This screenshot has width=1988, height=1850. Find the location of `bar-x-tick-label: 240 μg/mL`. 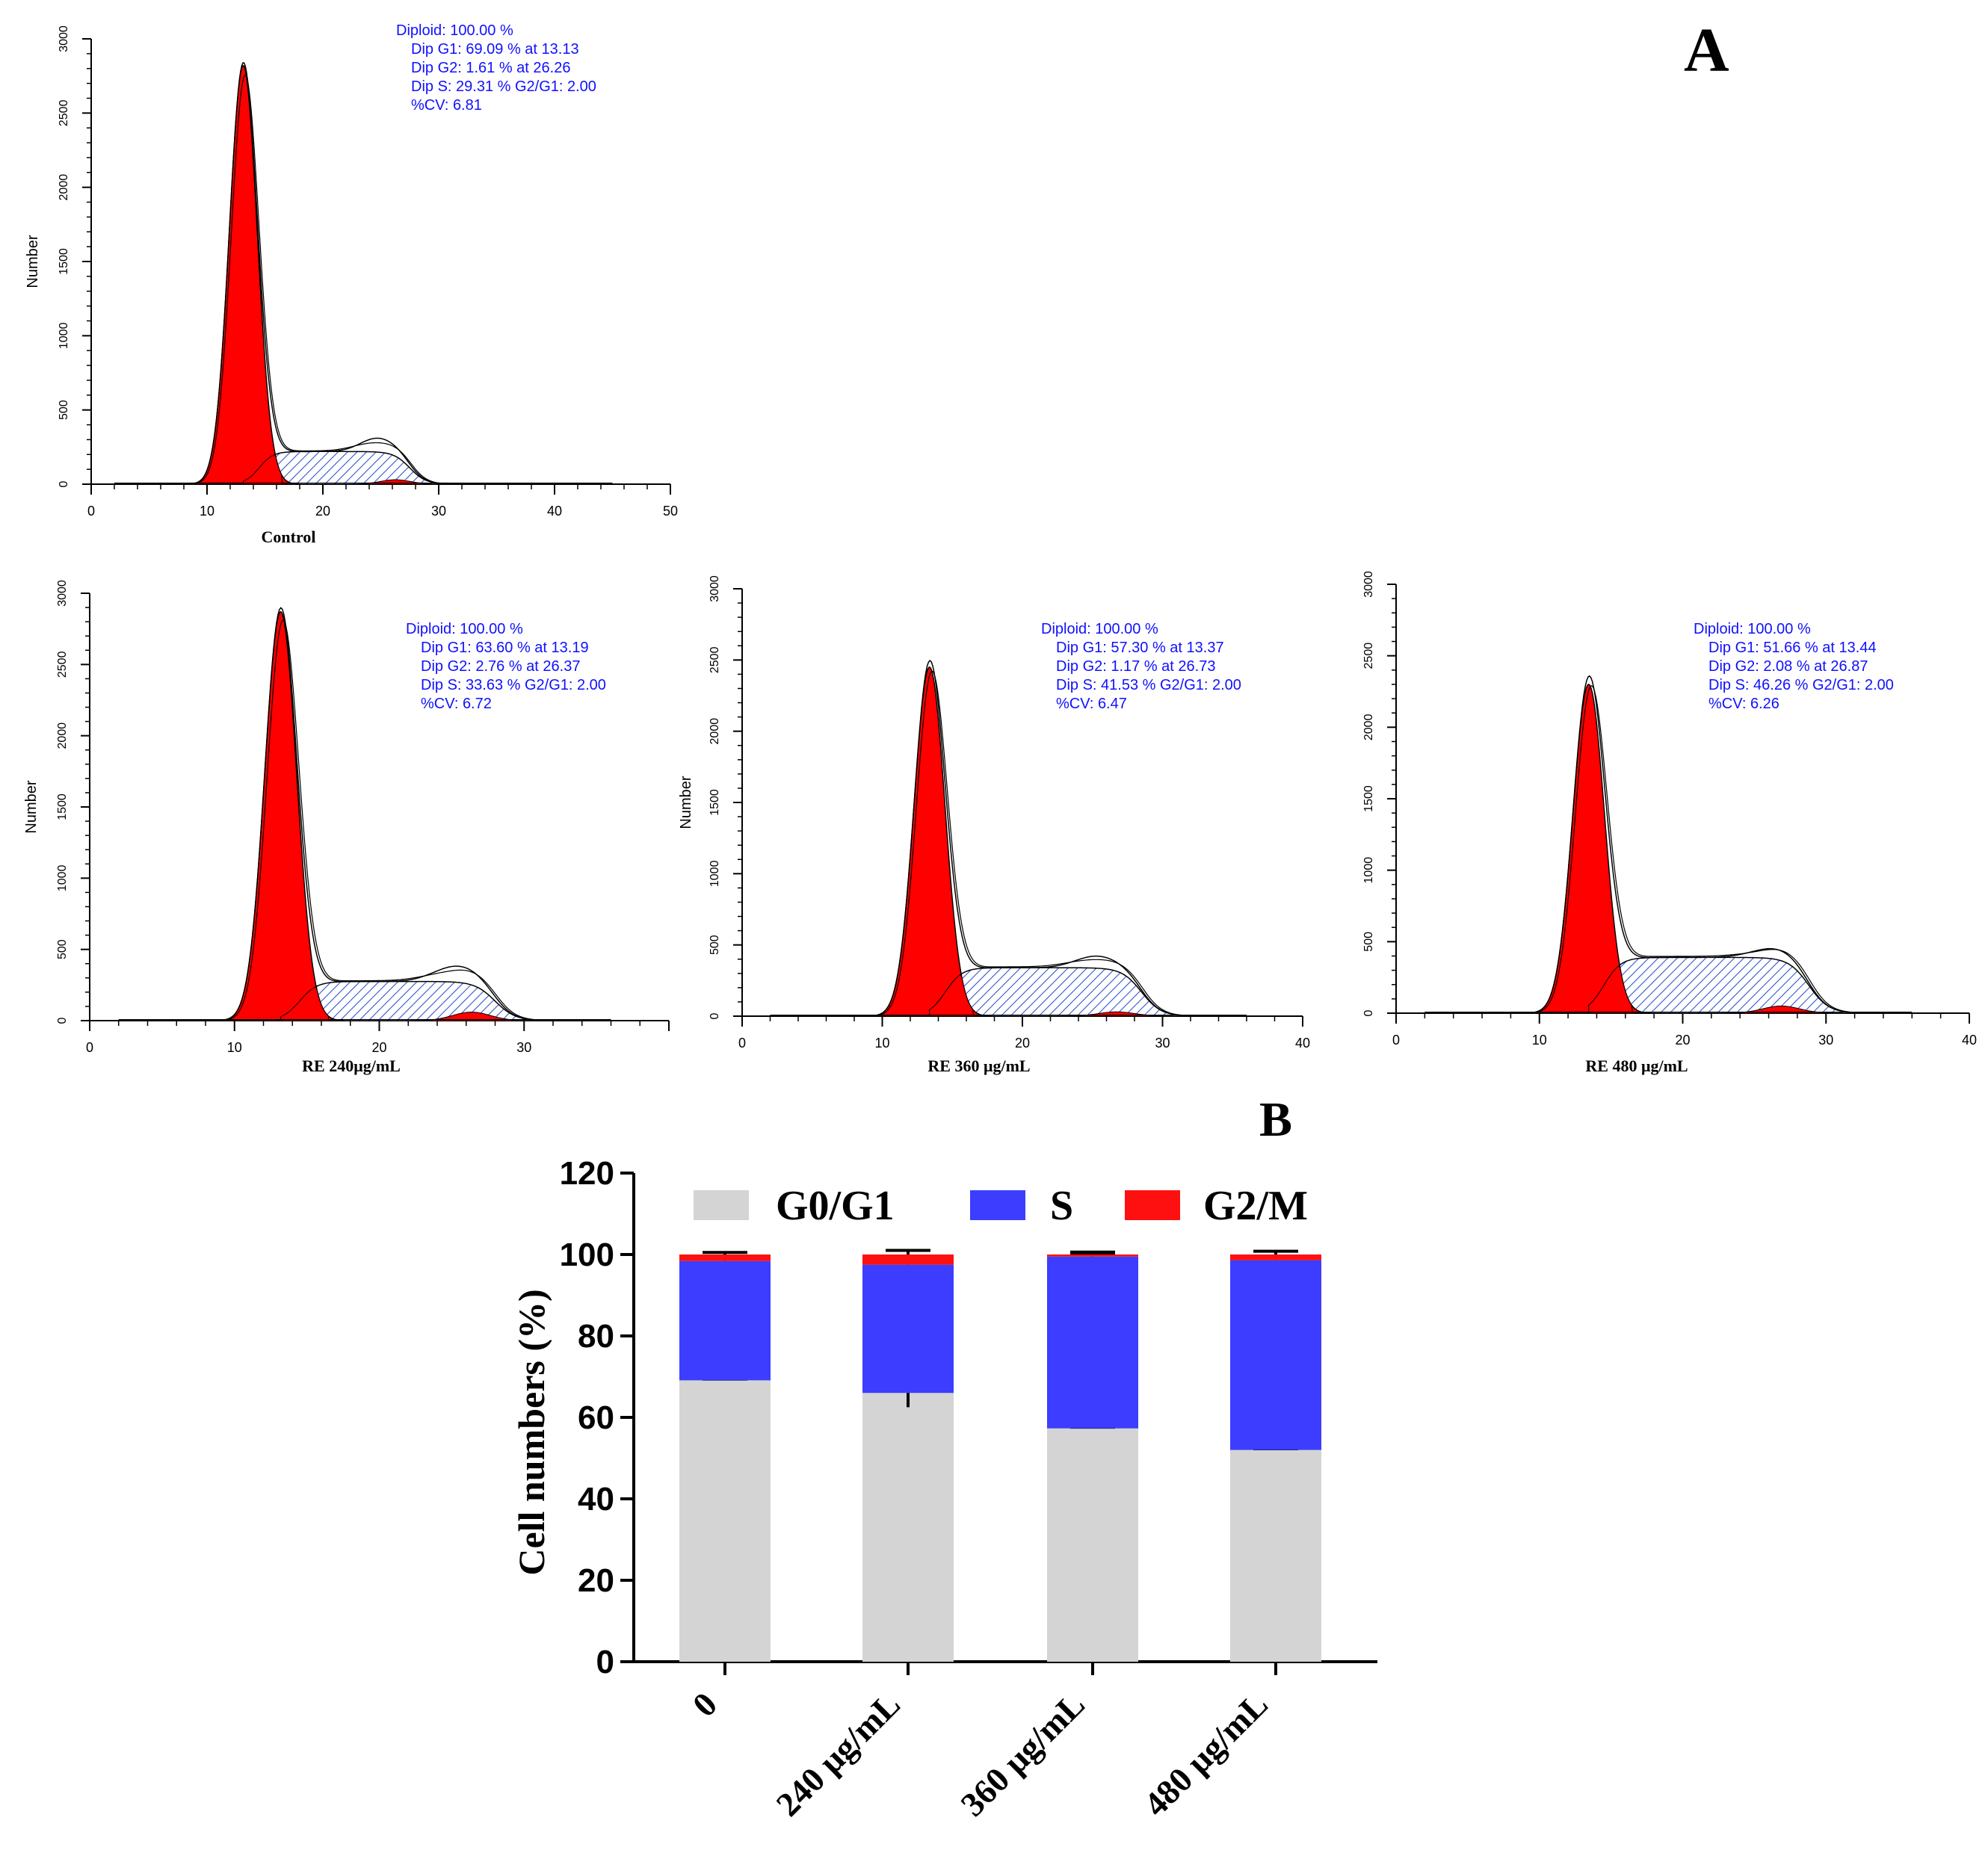

bar-x-tick-label: 240 μg/mL is located at coordinates (838, 1755).